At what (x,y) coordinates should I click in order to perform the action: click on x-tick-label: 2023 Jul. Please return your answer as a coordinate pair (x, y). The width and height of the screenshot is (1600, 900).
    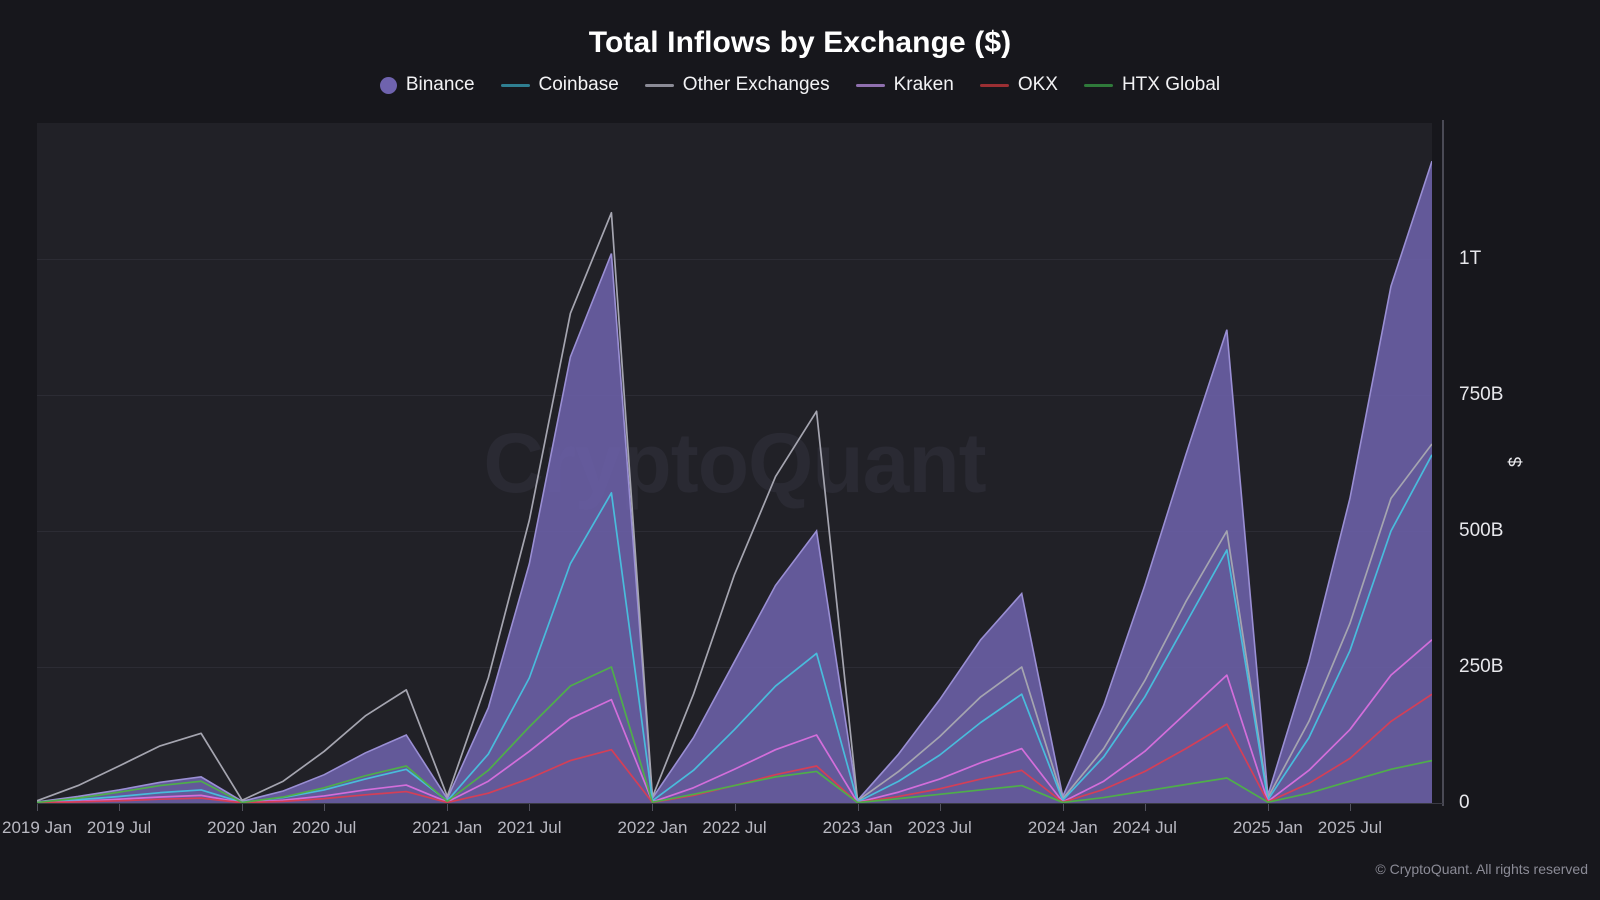
    Looking at the image, I should click on (939, 827).